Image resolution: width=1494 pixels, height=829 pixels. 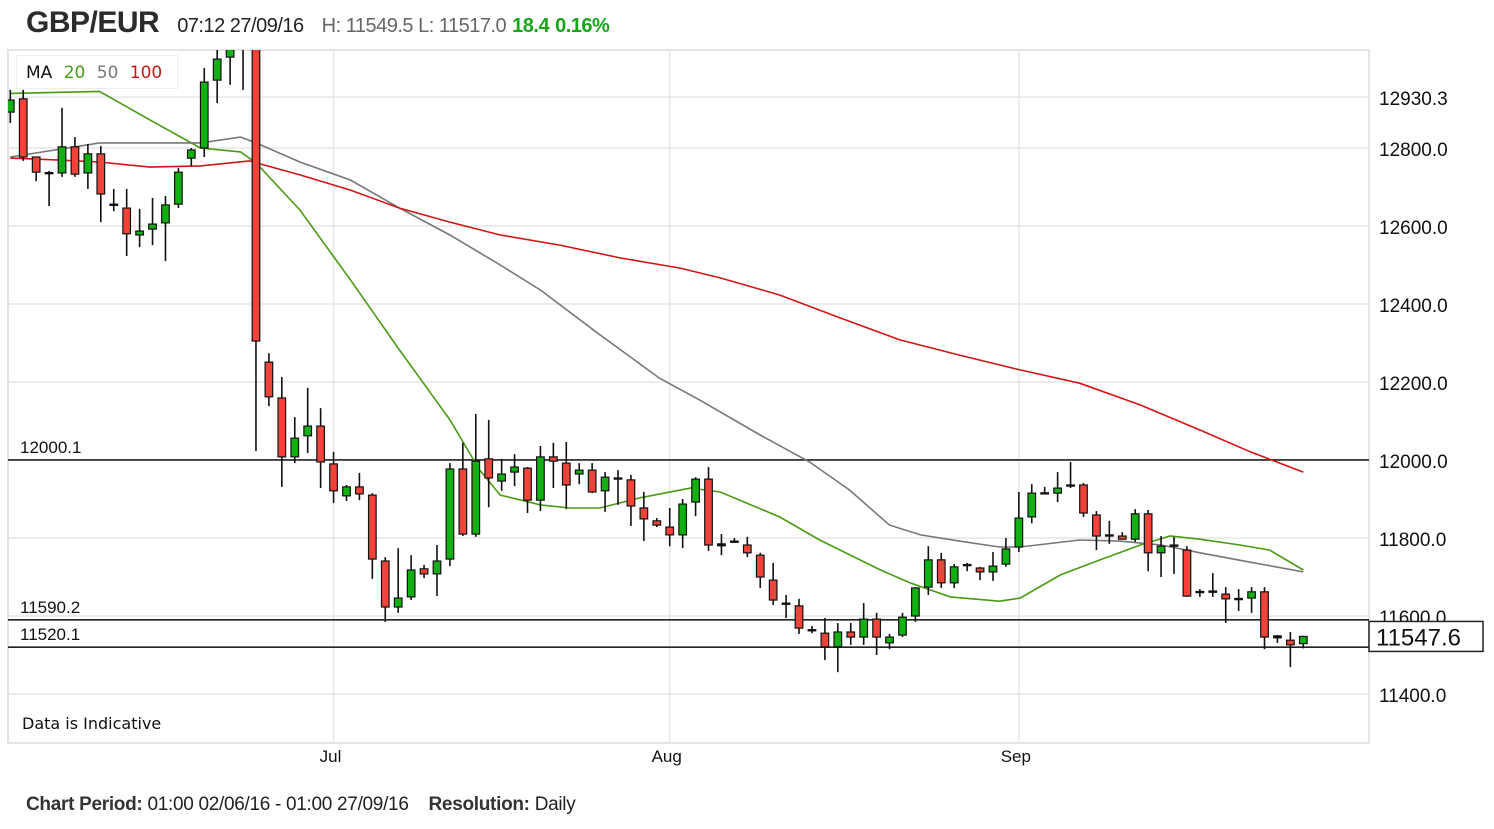 I want to click on level-label: 11520.1, so click(x=50, y=634).